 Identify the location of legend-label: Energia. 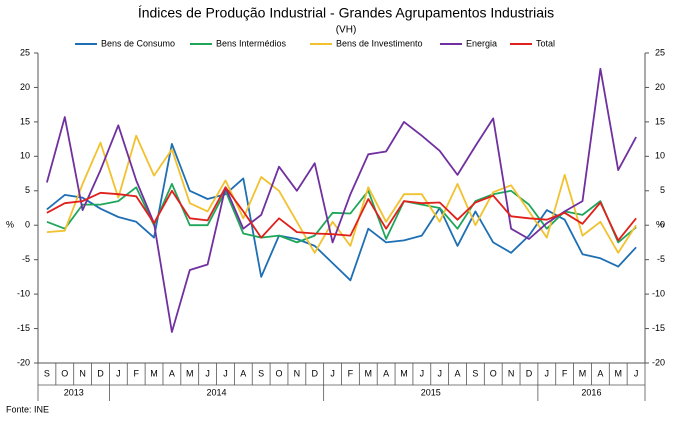
(481, 43).